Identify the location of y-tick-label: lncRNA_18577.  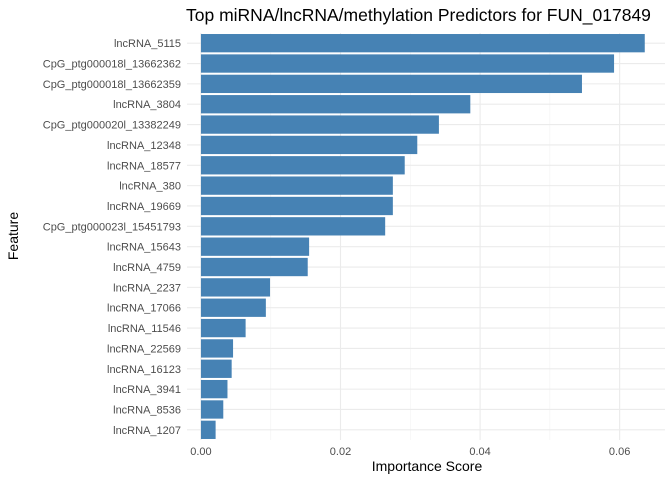
(144, 166).